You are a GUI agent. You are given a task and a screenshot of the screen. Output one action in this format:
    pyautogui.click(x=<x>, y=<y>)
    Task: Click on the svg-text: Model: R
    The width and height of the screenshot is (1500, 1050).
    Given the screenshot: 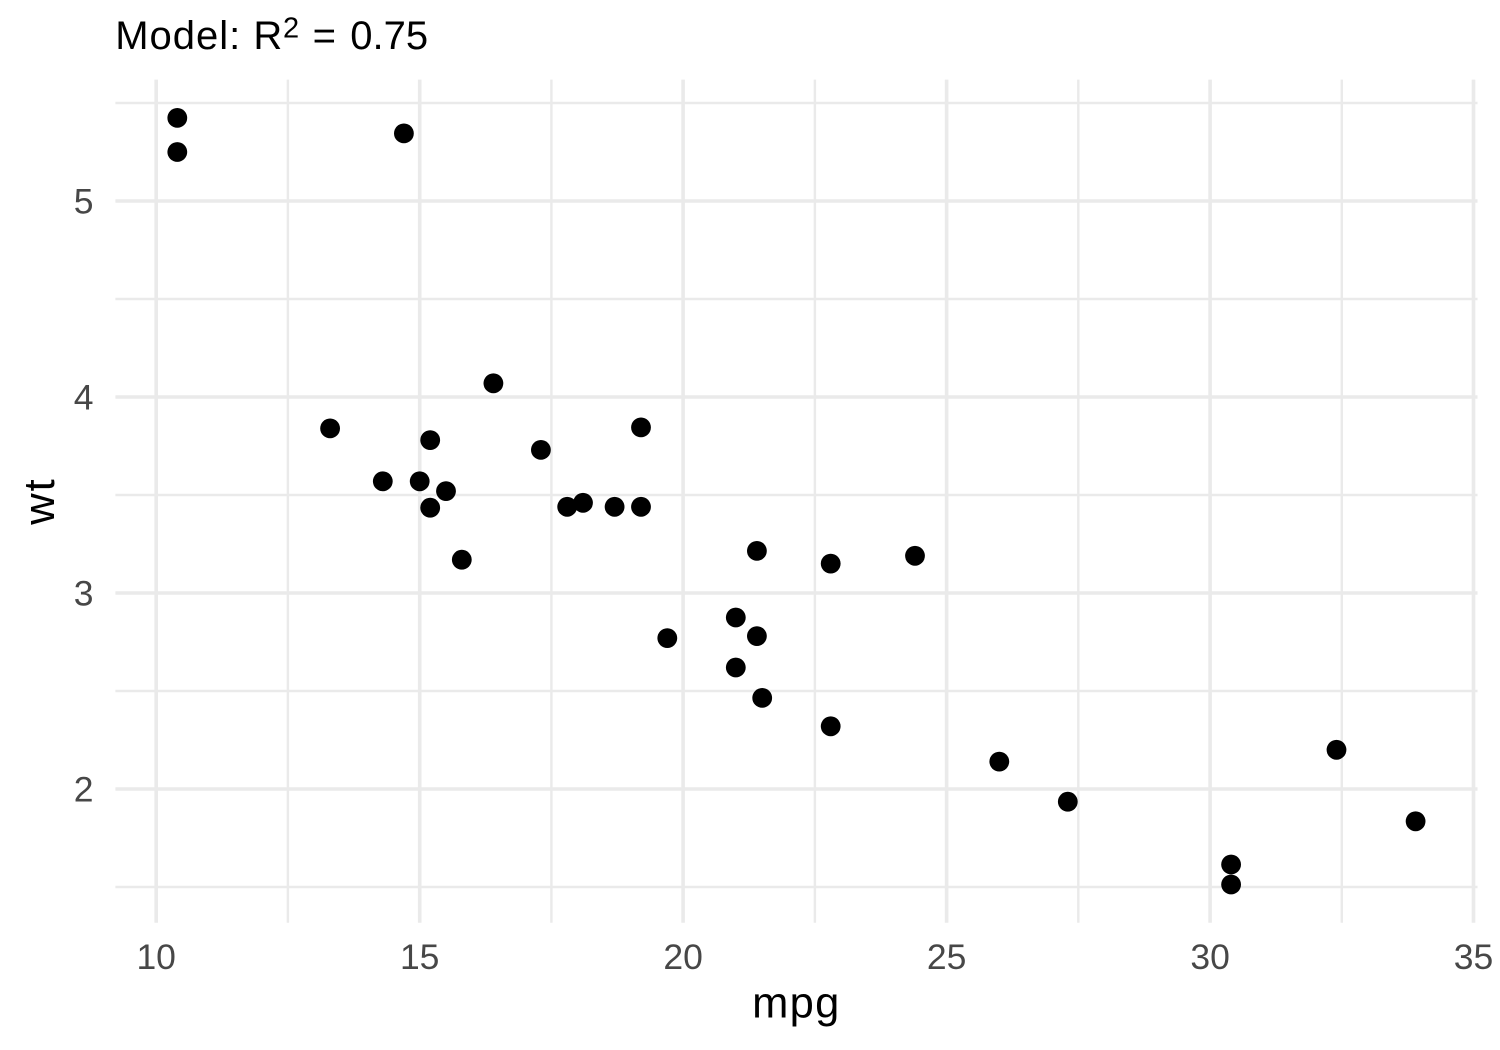 What is the action you would take?
    pyautogui.click(x=199, y=36)
    